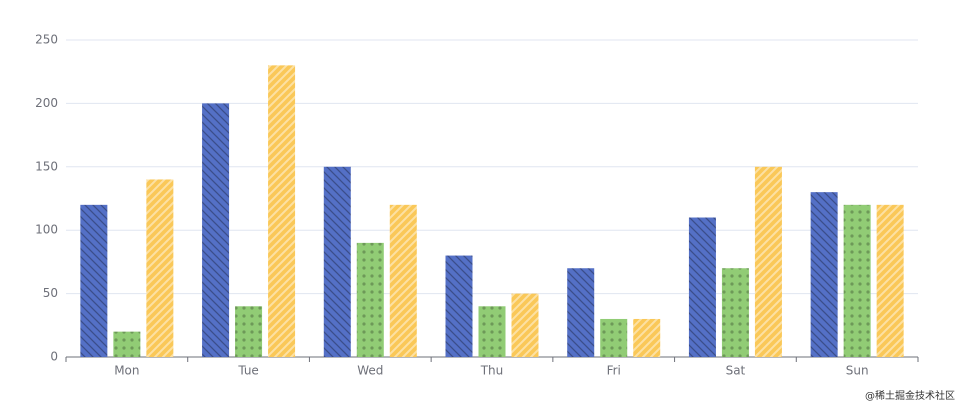 This screenshot has width=962, height=408. I want to click on y-tick-label: 0, so click(54, 357).